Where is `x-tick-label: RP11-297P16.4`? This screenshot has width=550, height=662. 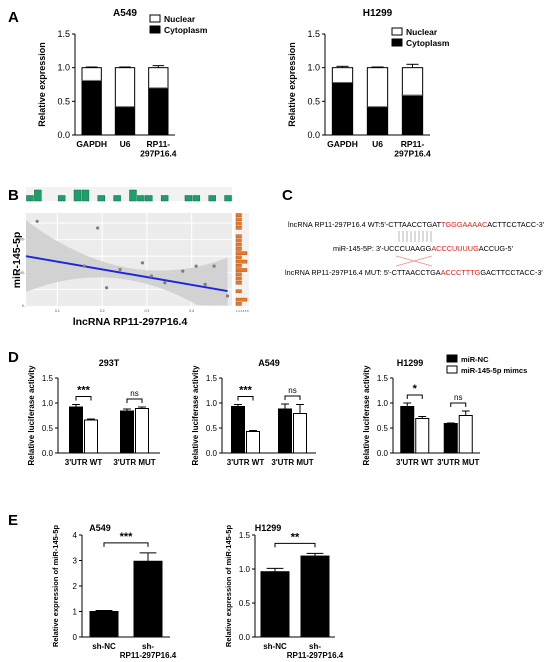 x-tick-label: RP11-297P16.4 is located at coordinates (412, 149).